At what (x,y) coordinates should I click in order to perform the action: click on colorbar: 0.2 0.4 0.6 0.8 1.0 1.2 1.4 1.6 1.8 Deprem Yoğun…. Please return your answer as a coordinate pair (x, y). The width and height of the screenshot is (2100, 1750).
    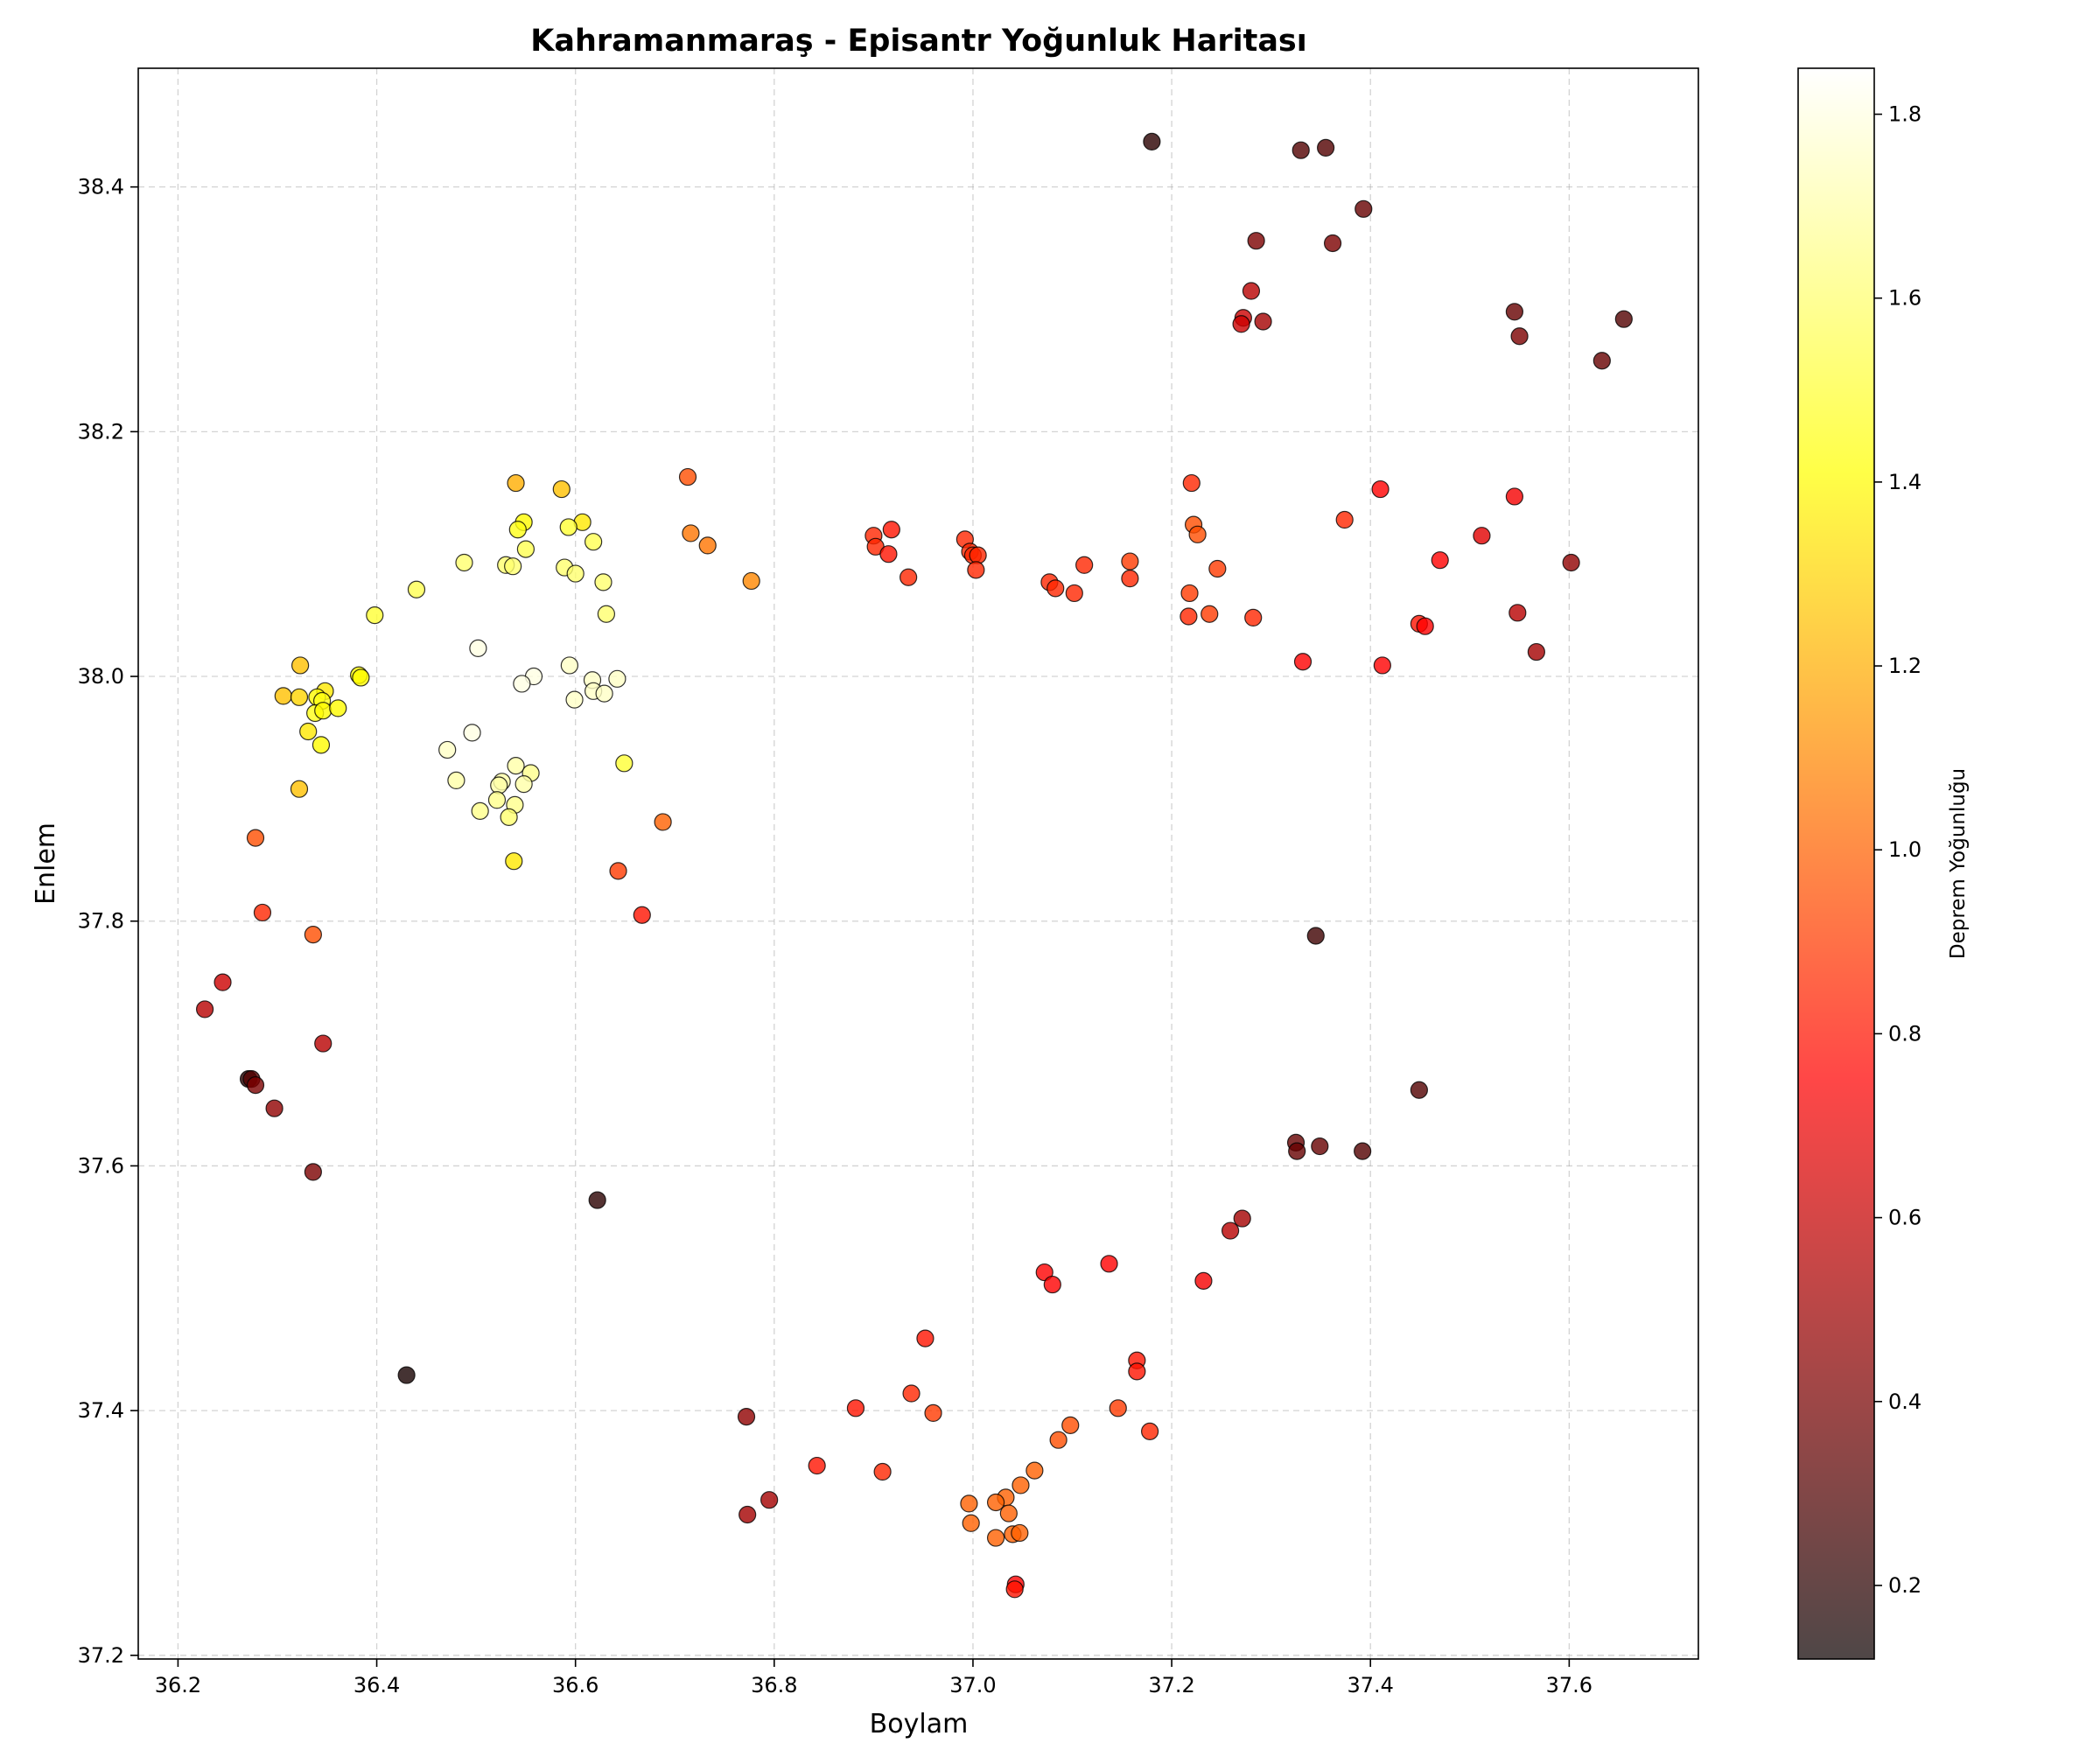
    Looking at the image, I should click on (1883, 863).